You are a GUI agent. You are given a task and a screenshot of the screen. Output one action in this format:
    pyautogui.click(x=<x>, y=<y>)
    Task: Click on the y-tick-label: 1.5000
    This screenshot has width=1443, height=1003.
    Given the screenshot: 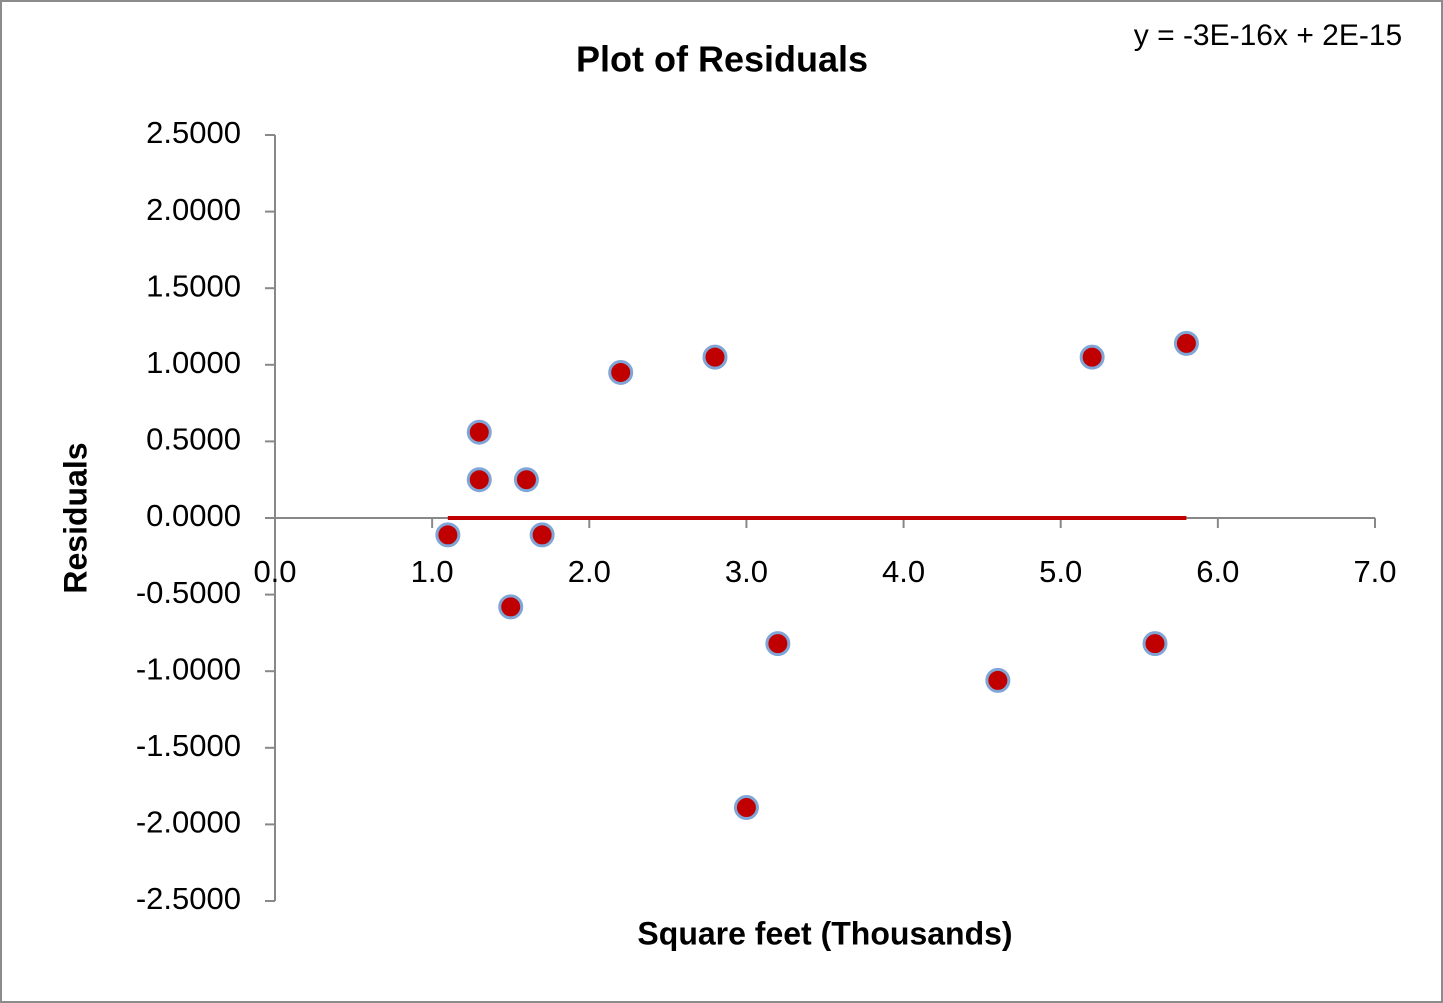 What is the action you would take?
    pyautogui.click(x=193, y=285)
    